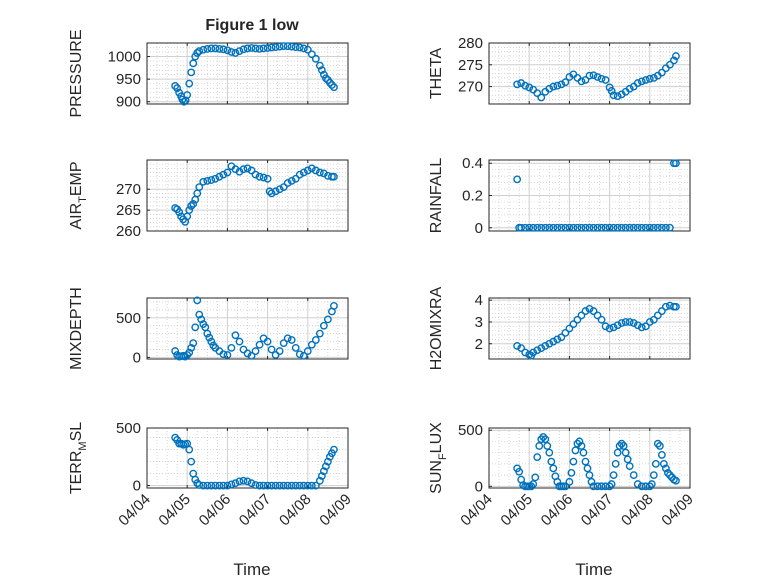 This screenshot has width=778, height=588. What do you see at coordinates (436, 74) in the screenshot?
I see `panel-2-y-axis-label: THETA` at bounding box center [436, 74].